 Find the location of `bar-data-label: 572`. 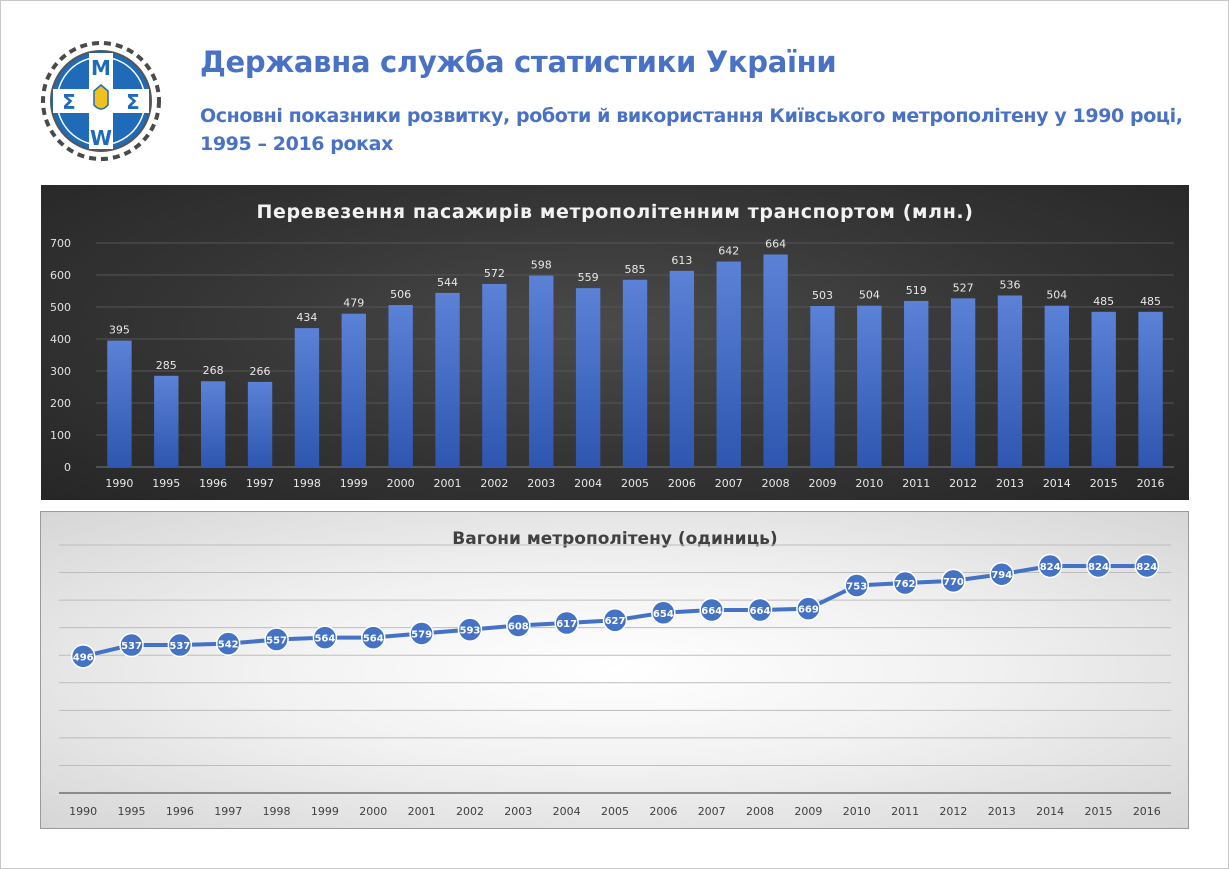

bar-data-label: 572 is located at coordinates (494, 273).